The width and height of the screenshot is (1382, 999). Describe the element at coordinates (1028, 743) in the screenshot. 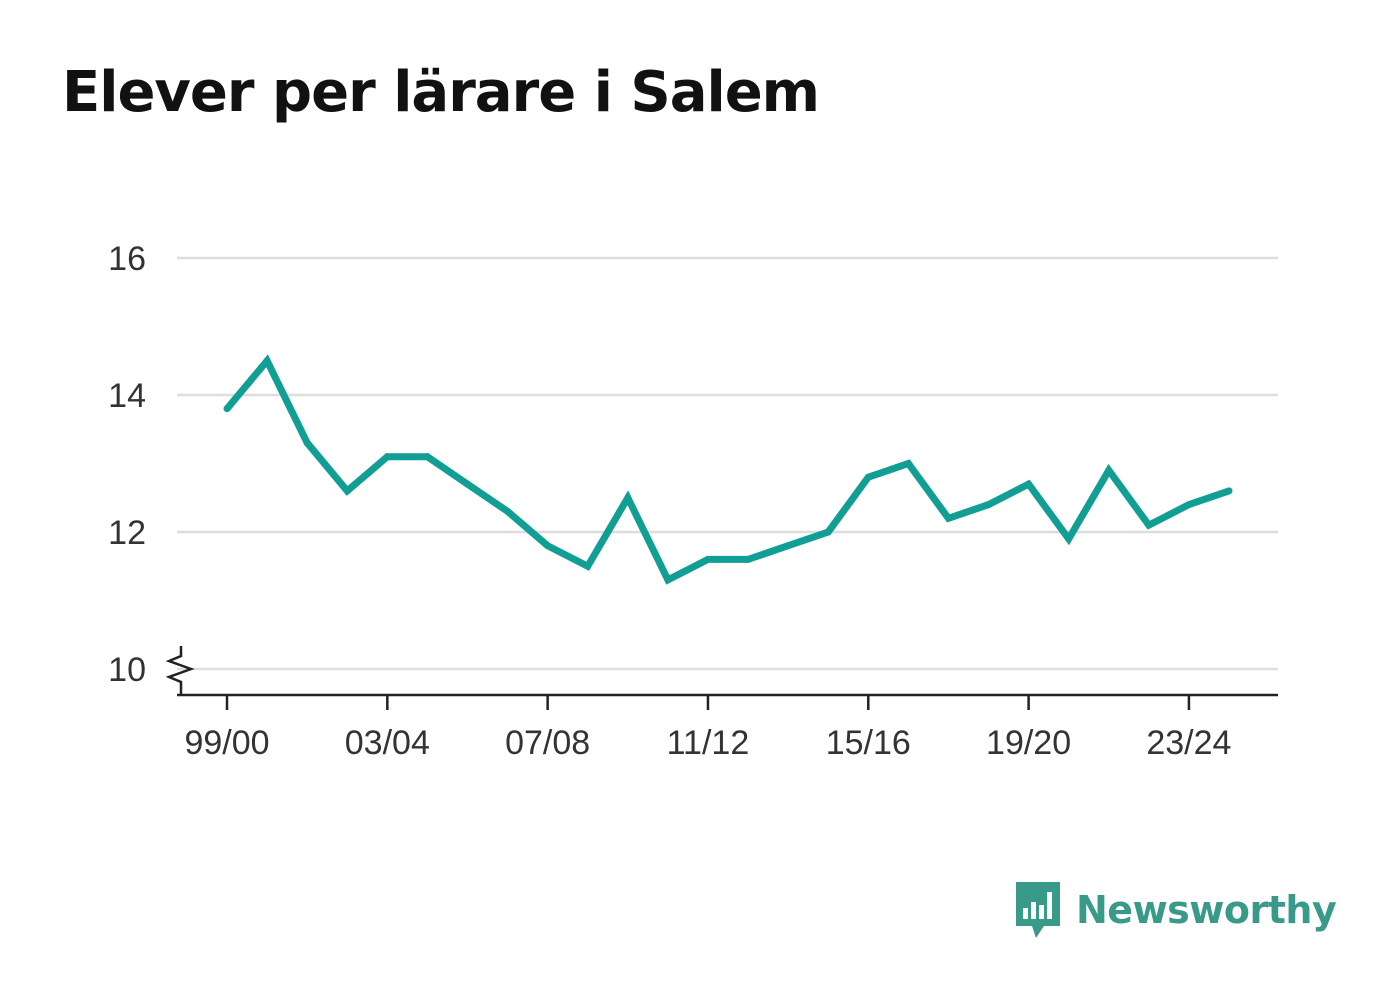

I see `x-tick-label: 19/20` at that location.